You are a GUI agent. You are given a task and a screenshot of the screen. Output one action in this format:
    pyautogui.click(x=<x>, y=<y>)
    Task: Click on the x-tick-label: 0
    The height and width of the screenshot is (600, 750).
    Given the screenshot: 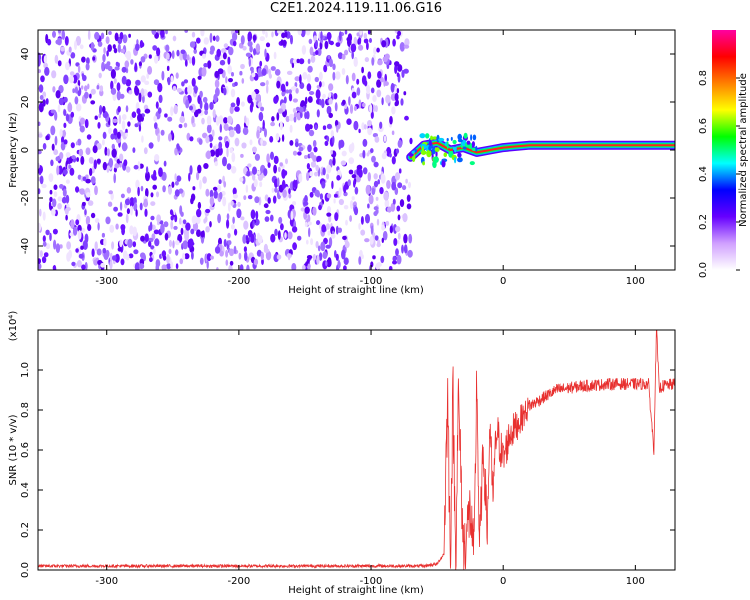 What is the action you would take?
    pyautogui.click(x=503, y=581)
    